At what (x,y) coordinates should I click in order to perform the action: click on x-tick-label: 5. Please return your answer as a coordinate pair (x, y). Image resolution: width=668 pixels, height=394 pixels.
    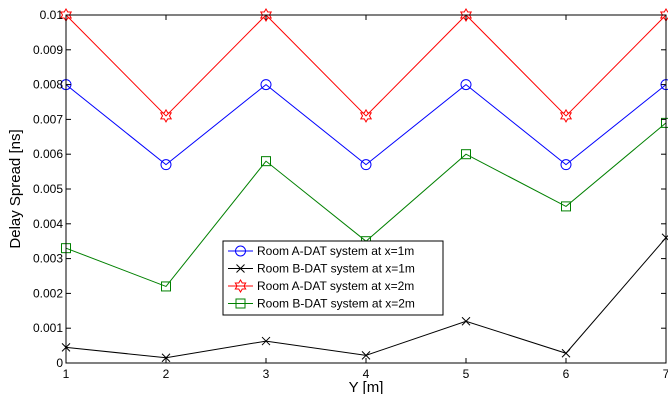
    Looking at the image, I should click on (466, 374).